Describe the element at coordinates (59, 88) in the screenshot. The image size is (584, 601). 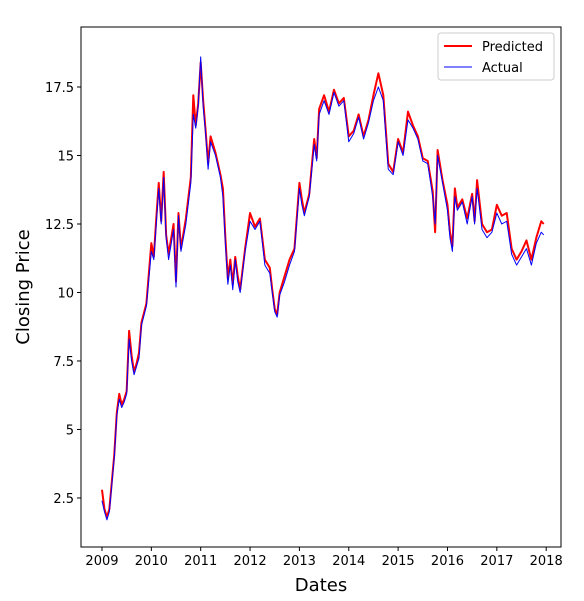
I see `y-tick-label: 17.5` at that location.